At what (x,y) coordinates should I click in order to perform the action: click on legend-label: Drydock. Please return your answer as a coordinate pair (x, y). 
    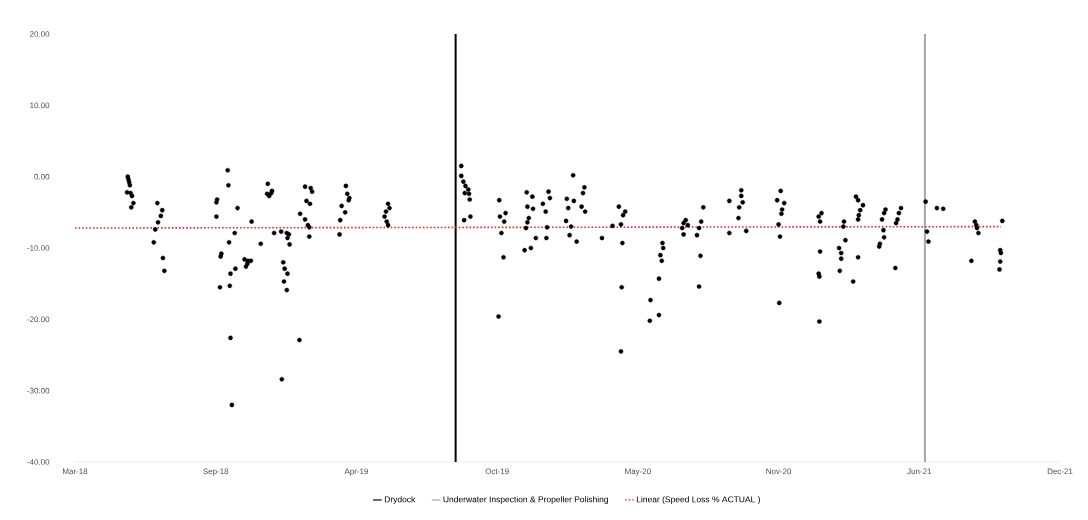
    Looking at the image, I should click on (400, 500).